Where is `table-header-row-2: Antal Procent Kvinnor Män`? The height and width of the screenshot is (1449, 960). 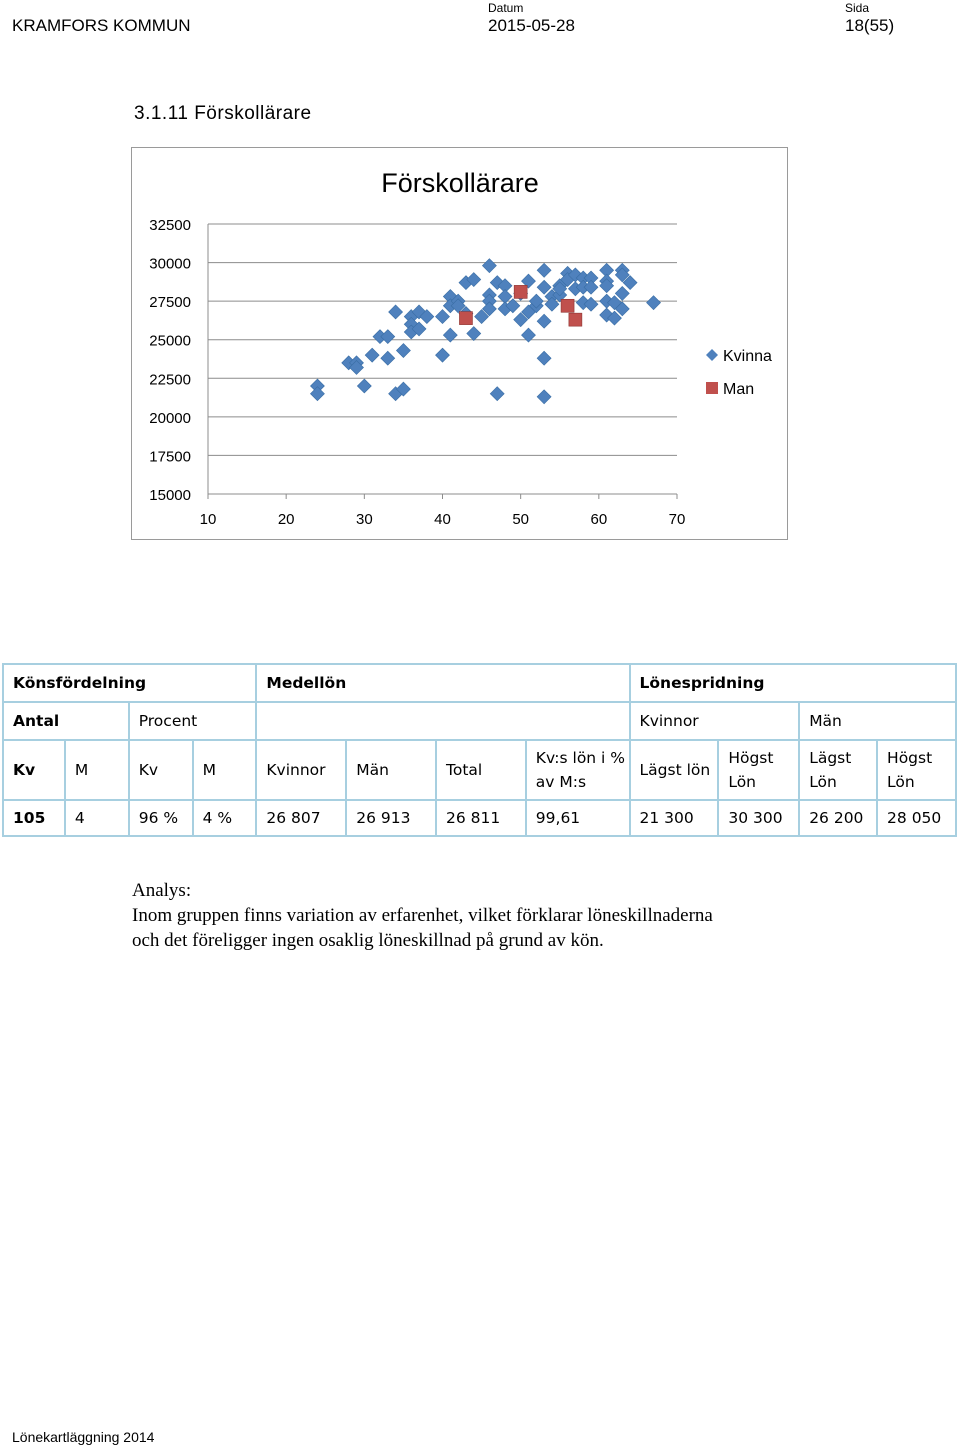
table-header-row-2: Antal Procent Kvinnor Män is located at coordinates (479, 721).